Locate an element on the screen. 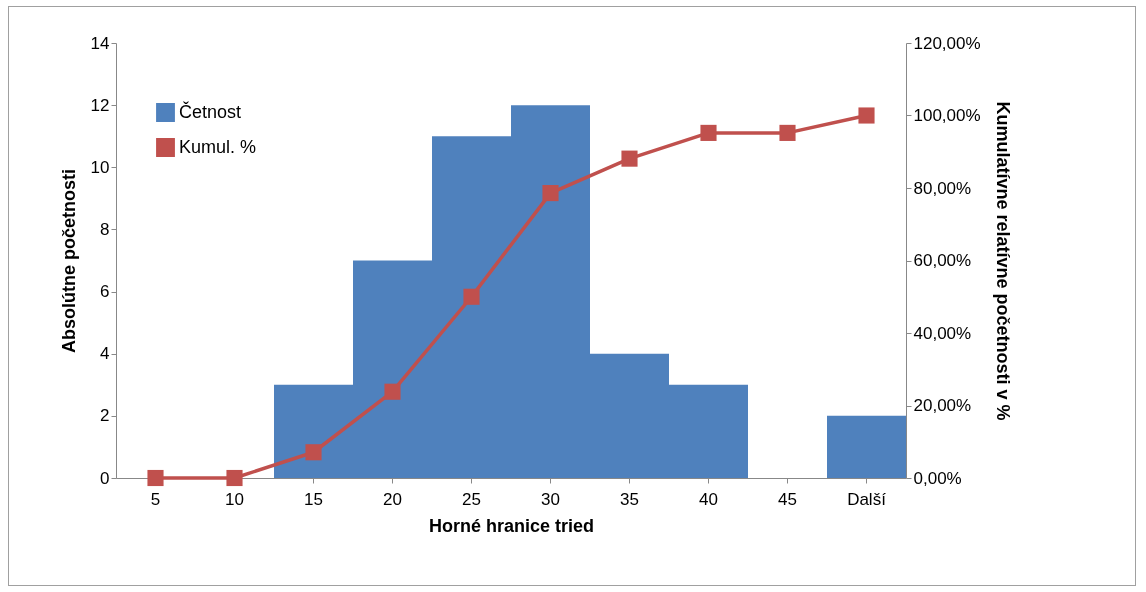 The image size is (1146, 592). x-tick-label: 20 is located at coordinates (392, 499).